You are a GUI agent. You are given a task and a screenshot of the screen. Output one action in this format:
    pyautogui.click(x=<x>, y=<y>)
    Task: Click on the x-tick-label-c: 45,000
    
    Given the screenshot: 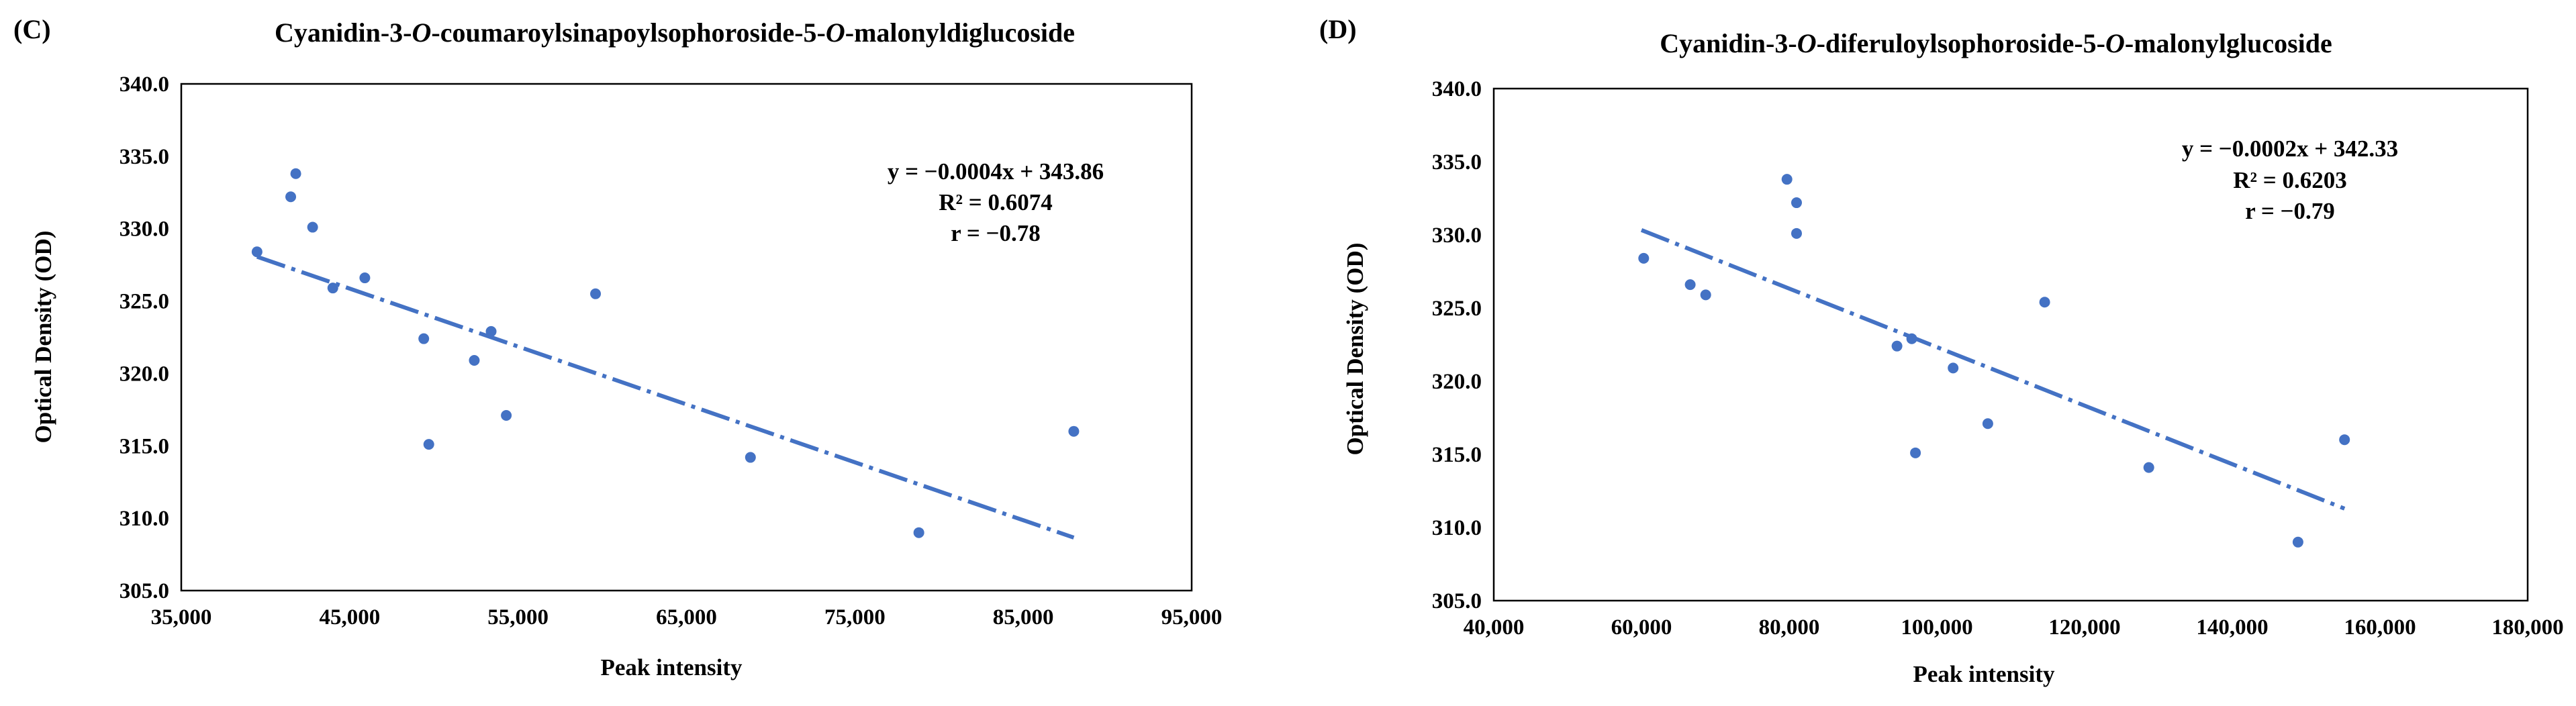 What is the action you would take?
    pyautogui.click(x=349, y=617)
    